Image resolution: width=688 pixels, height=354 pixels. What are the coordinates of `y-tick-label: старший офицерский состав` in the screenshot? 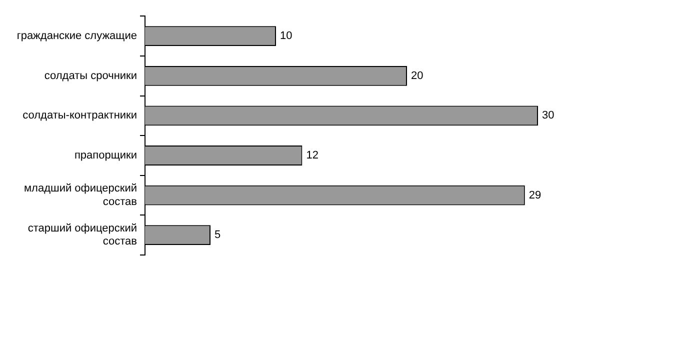 It's located at (83, 235).